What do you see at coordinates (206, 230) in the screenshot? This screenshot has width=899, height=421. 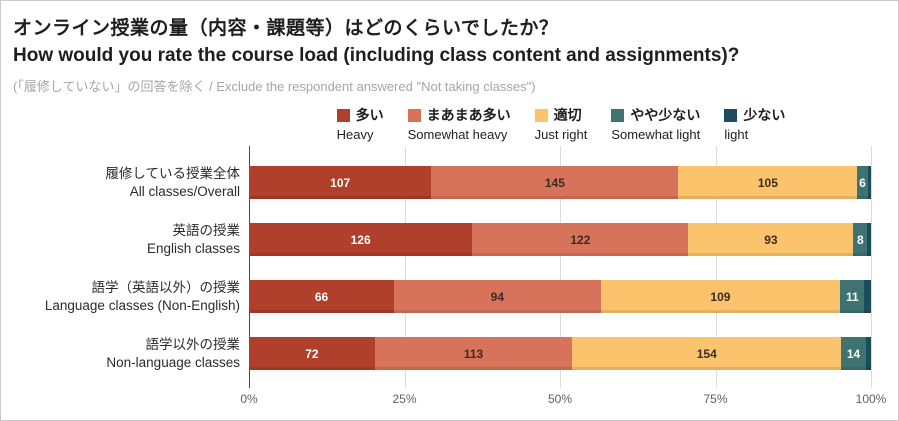 I see `category-label-ja: 英語の授業` at bounding box center [206, 230].